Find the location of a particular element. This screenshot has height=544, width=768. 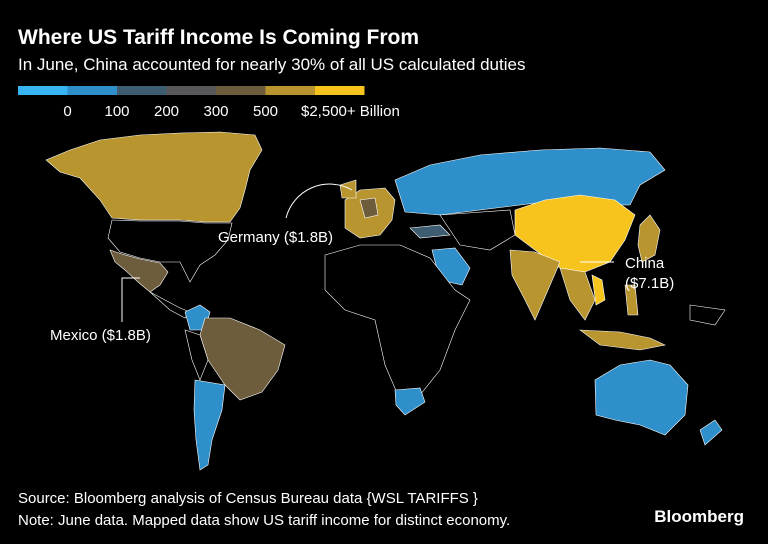

peru-bolivia is located at coordinates (196, 355).